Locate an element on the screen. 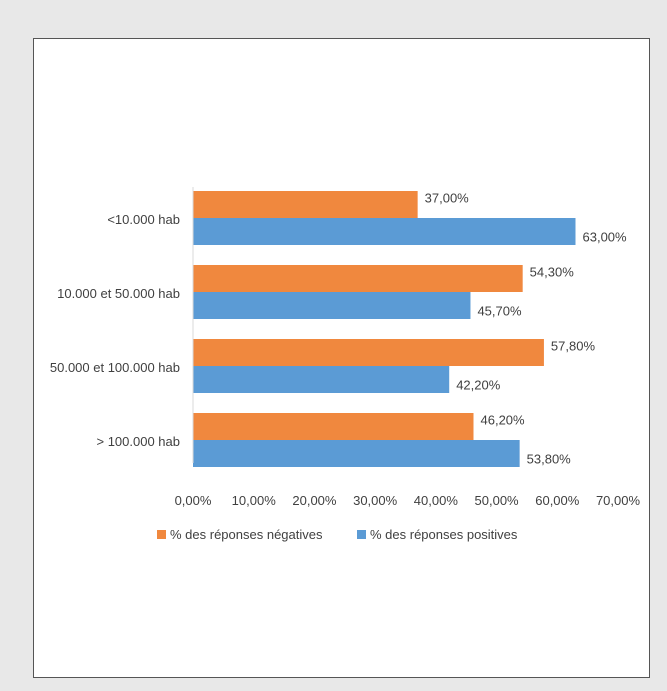 This screenshot has height=691, width=667. x-tick-label: 60,00% is located at coordinates (557, 500).